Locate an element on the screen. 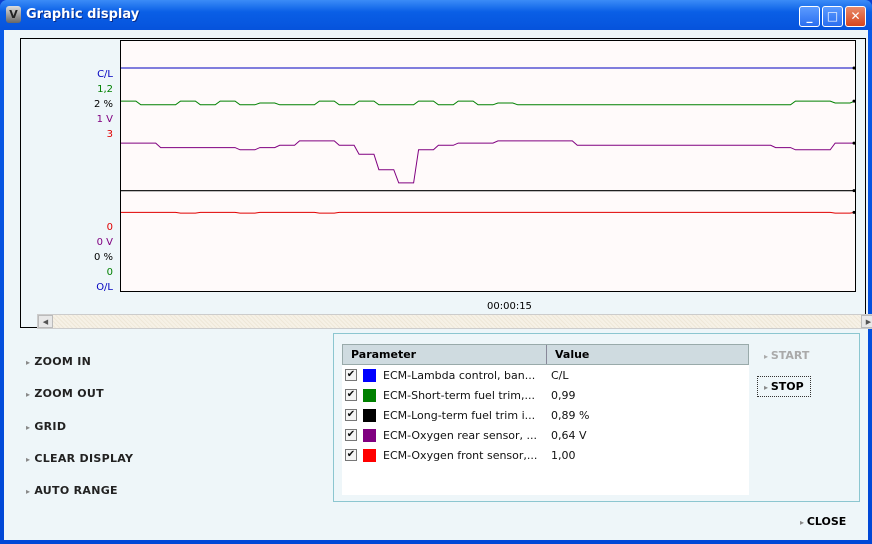 This screenshot has height=544, width=872. parameter-value: 0,64 V is located at coordinates (569, 435).